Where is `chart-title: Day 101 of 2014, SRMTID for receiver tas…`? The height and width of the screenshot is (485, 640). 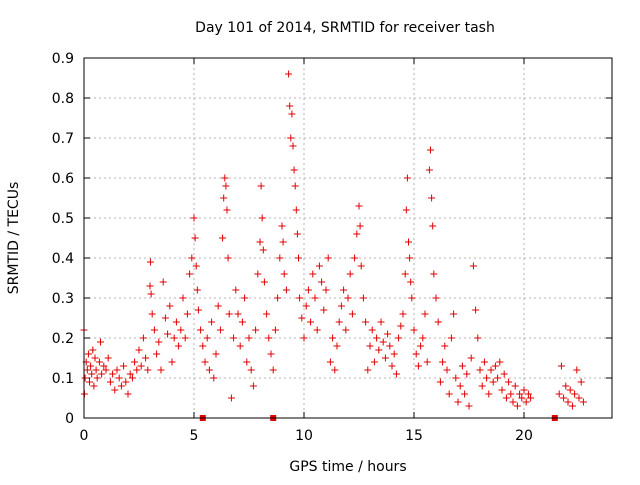 chart-title: Day 101 of 2014, SRMTID for receiver tas… is located at coordinates (345, 28).